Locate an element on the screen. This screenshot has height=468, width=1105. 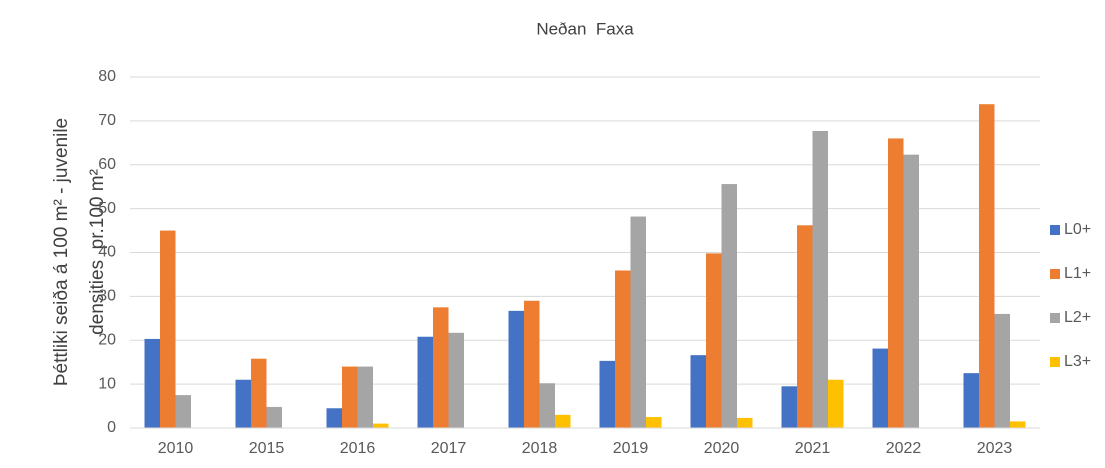
y-axis-label-line: densities pr.100 m² is located at coordinates (97, 252).